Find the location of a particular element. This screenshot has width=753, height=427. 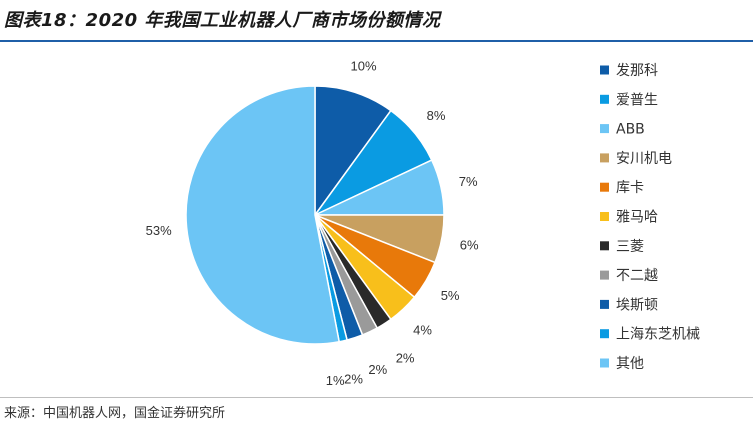

legend-label: 三菱 is located at coordinates (630, 247).